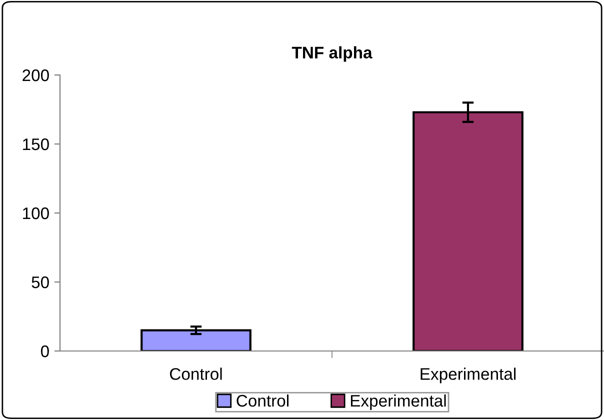 The image size is (604, 420). I want to click on y-tick-label: 150, so click(36, 144).